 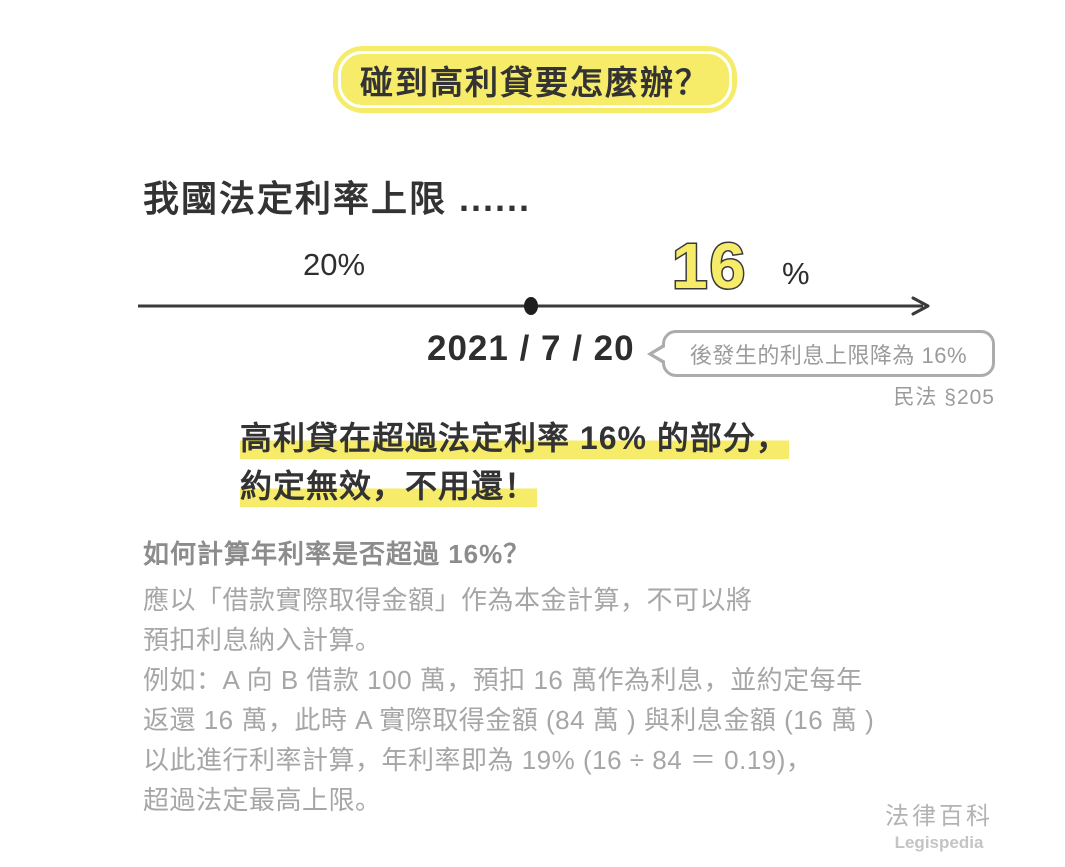 What do you see at coordinates (944, 397) in the screenshot?
I see `law-reference: 民法 §205` at bounding box center [944, 397].